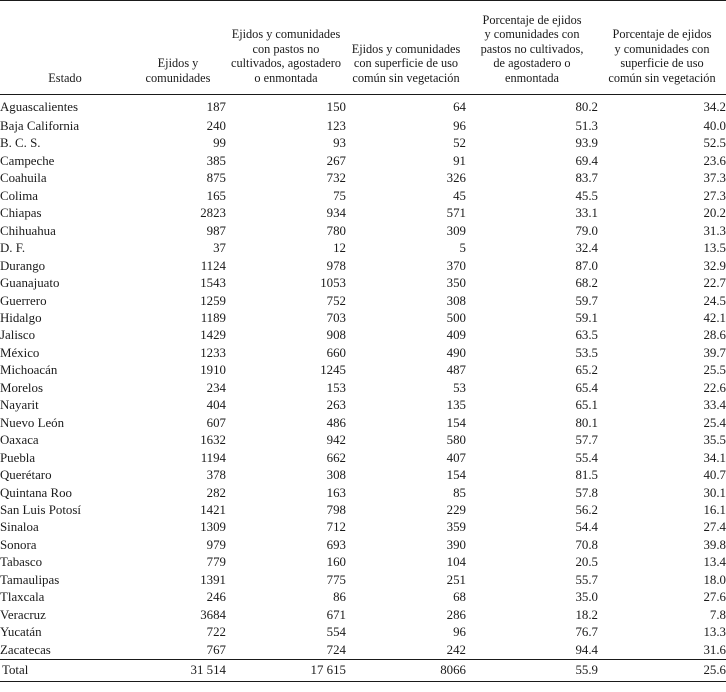  What do you see at coordinates (286, 48) in the screenshot?
I see `column-header-c2-line-2: con pastos no` at bounding box center [286, 48].